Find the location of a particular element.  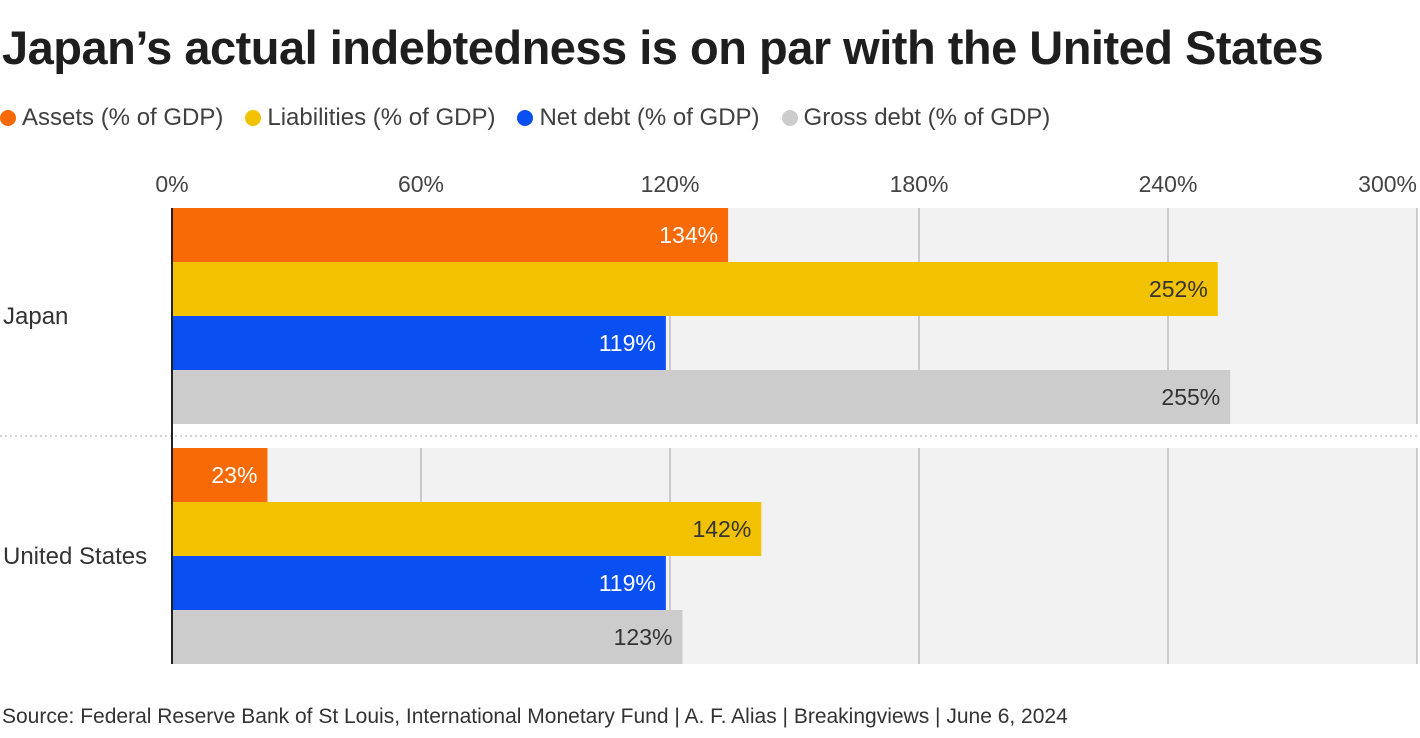

category-label: United States is located at coordinates (75, 556).